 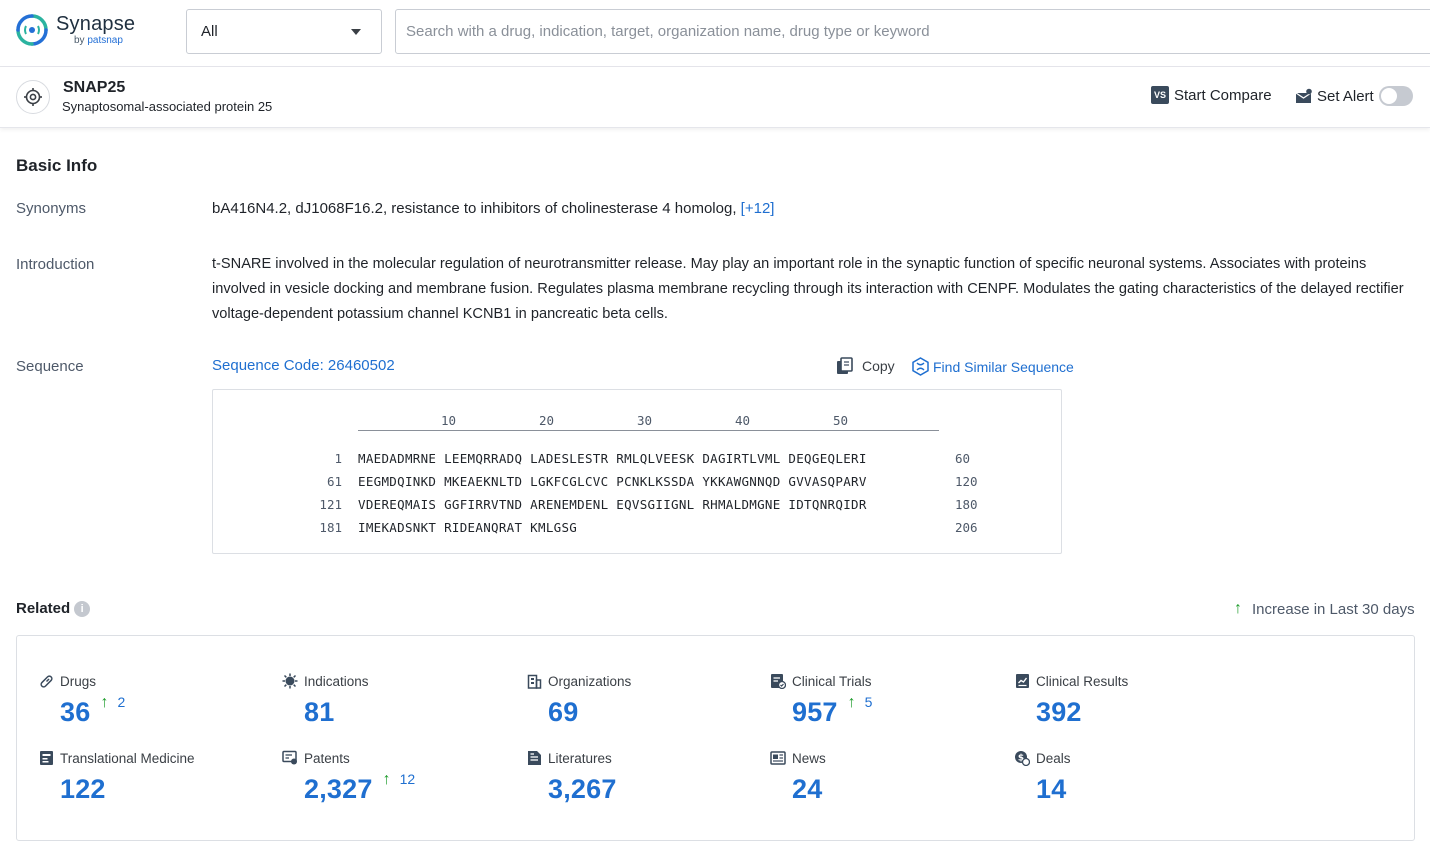 What do you see at coordinates (809, 758) in the screenshot?
I see `stat-label: News` at bounding box center [809, 758].